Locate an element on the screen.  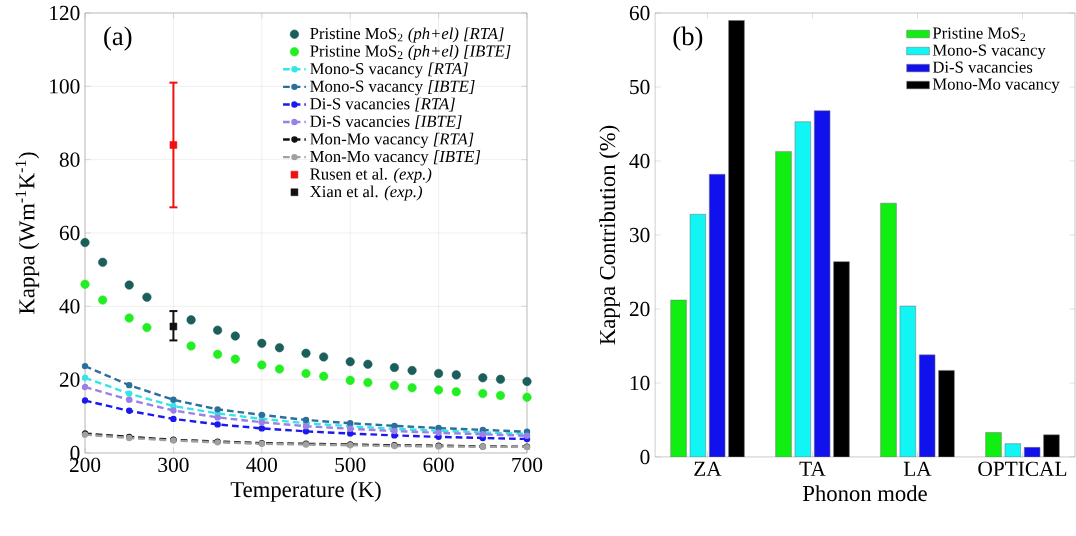
x-tick-label: 600 is located at coordinates (438, 465).